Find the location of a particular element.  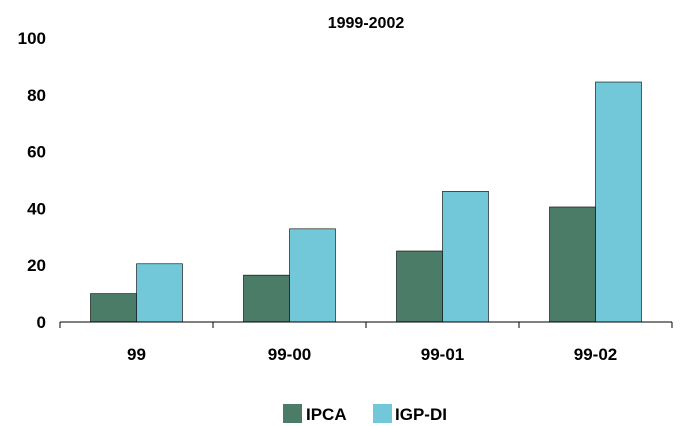

legend-label-ipca: IPCA is located at coordinates (326, 414).